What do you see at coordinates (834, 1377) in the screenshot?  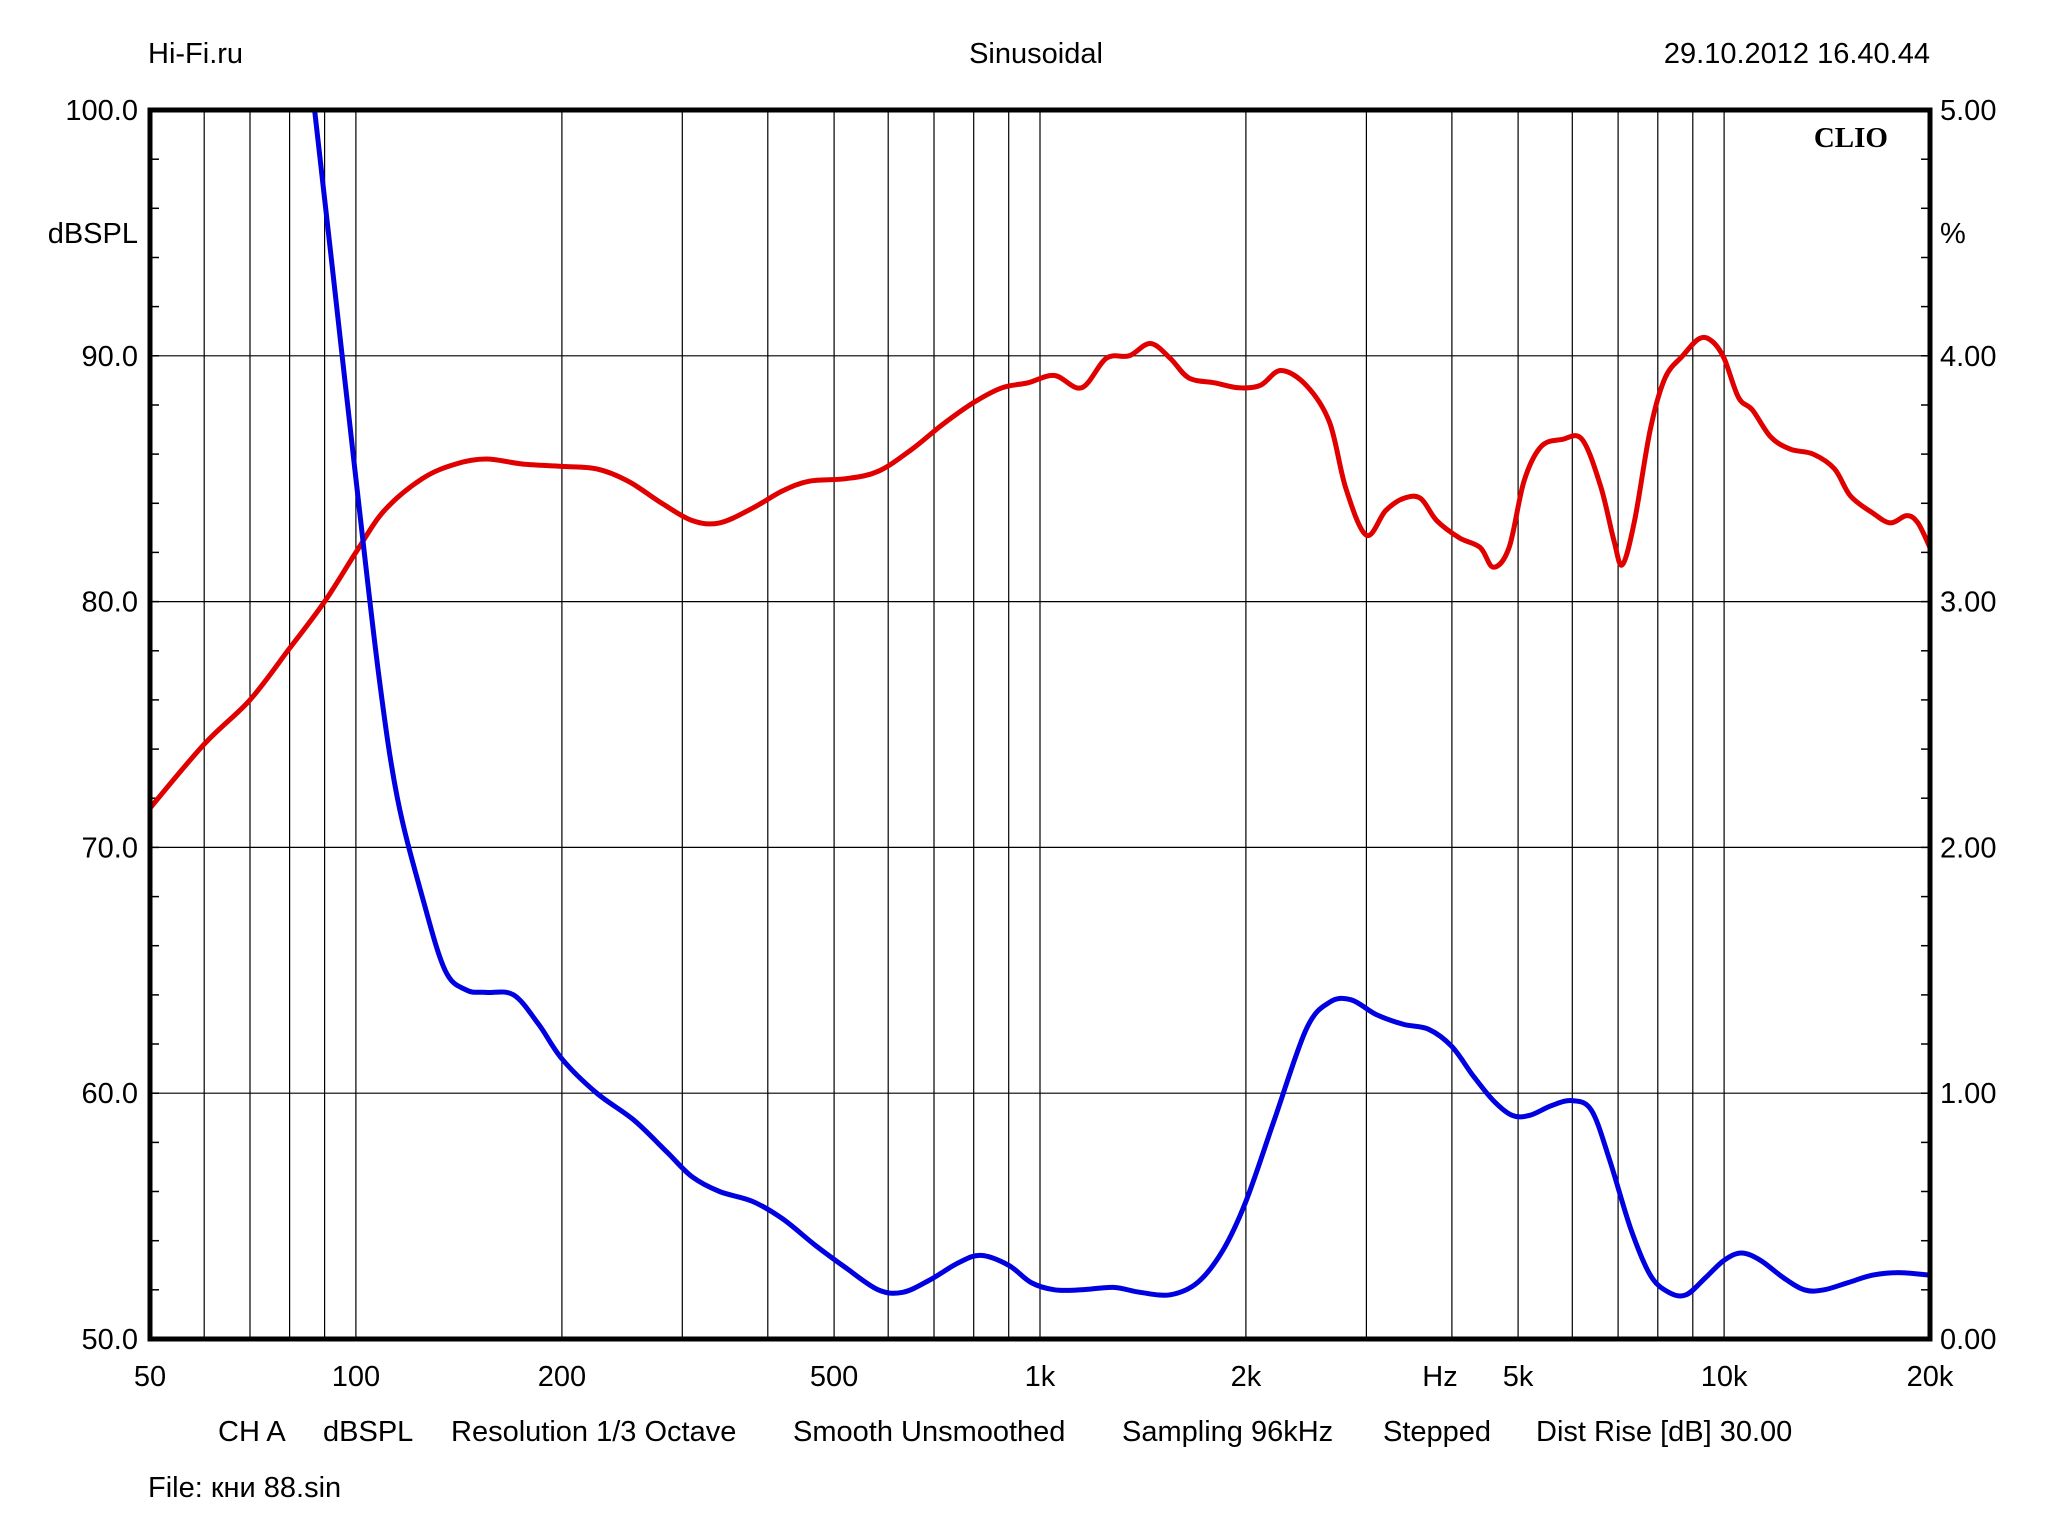 I see `x-tick-label: 500` at bounding box center [834, 1377].